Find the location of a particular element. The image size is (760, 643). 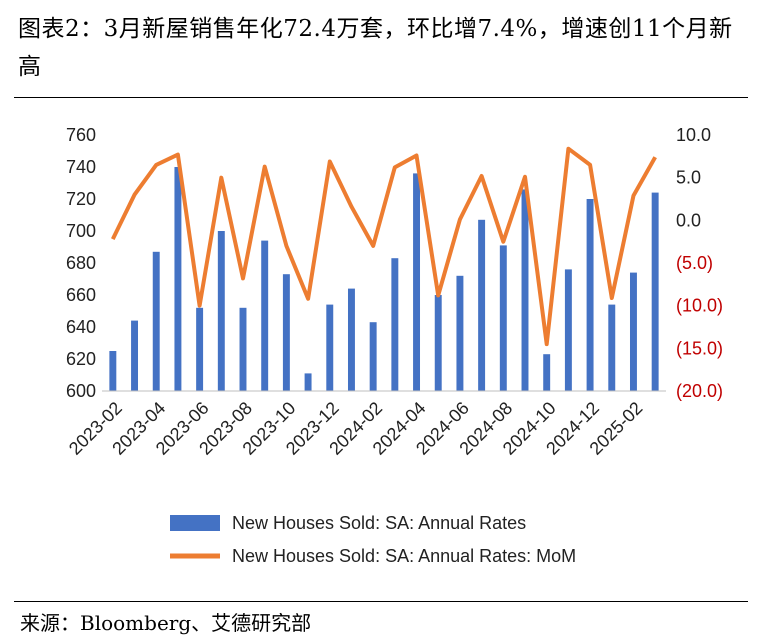

left-tick-label: 680 is located at coordinates (81, 263).